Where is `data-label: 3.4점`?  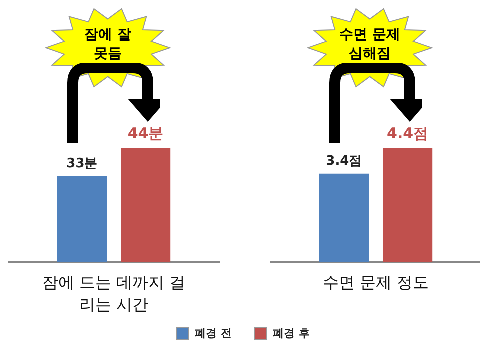
data-label: 3.4점 is located at coordinates (344, 161).